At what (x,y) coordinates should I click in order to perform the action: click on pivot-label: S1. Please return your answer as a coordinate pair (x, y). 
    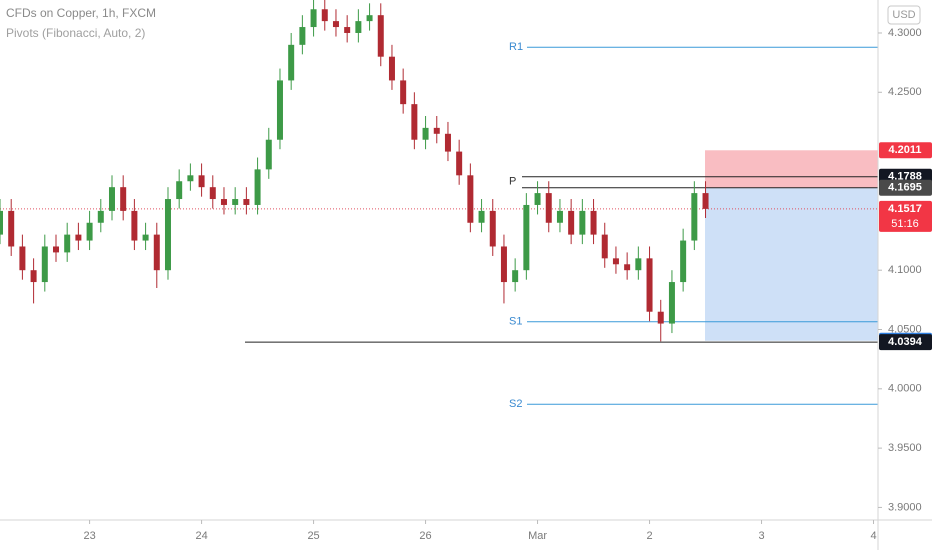
    Looking at the image, I should click on (515, 322).